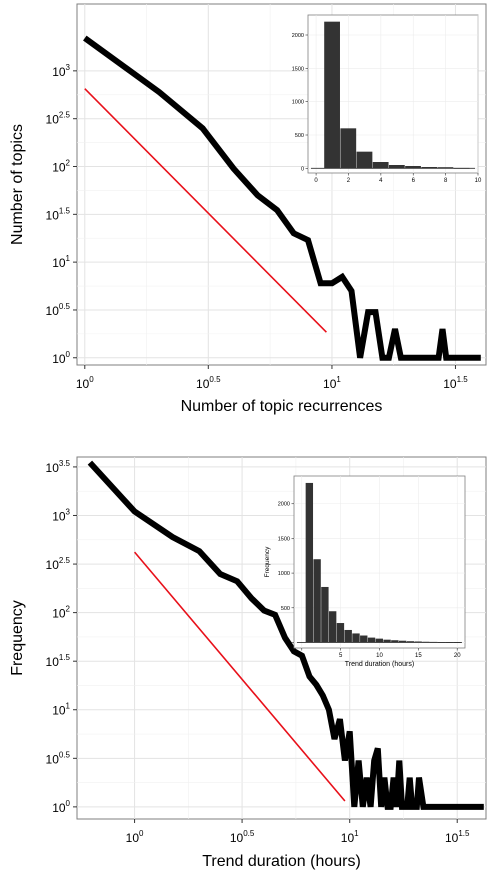 This screenshot has height=877, width=487. What do you see at coordinates (299, 136) in the screenshot?
I see `inset-y-tick-label: 500` at bounding box center [299, 136].